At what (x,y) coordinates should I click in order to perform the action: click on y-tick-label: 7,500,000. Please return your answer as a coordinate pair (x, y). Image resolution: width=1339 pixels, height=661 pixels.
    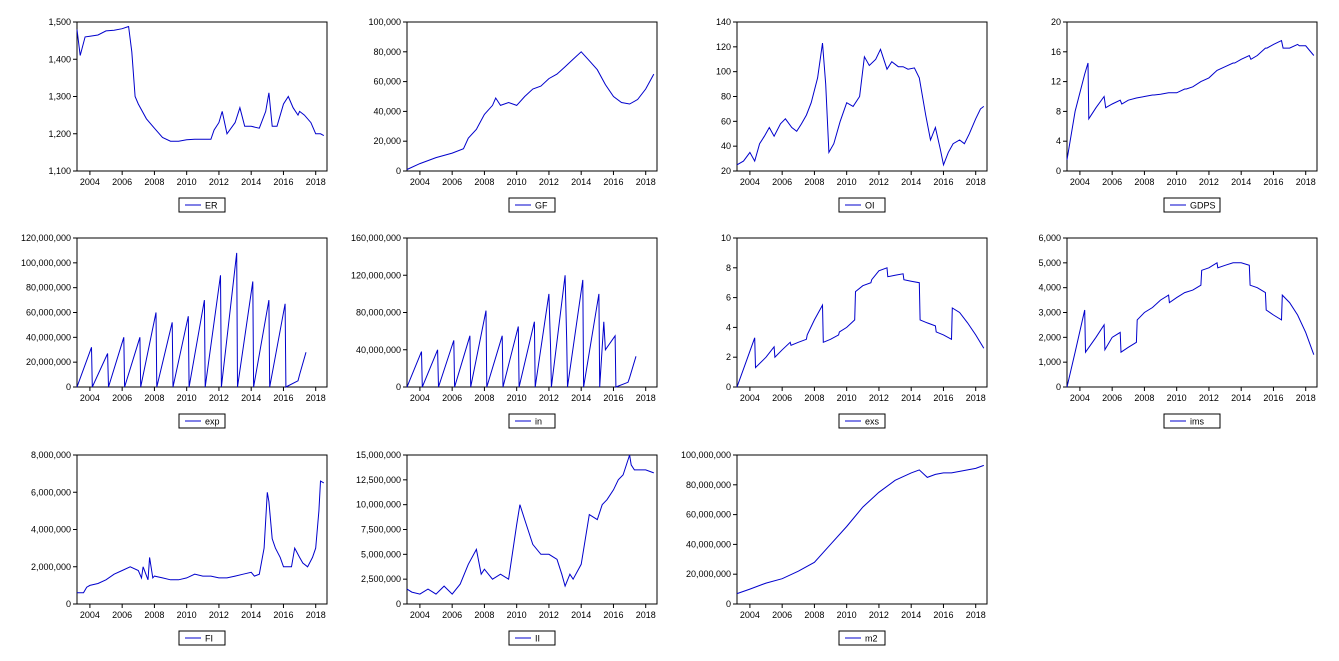
    Looking at the image, I should click on (381, 530).